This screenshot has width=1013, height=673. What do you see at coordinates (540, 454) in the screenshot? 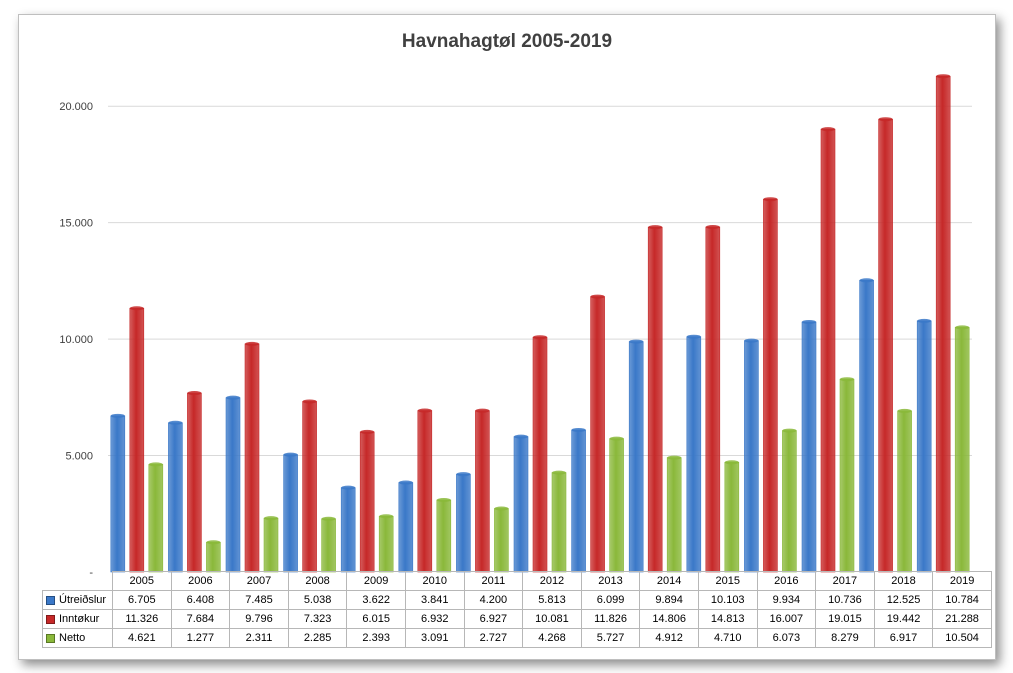
I see `bar-innt-kur-2012` at bounding box center [540, 454].